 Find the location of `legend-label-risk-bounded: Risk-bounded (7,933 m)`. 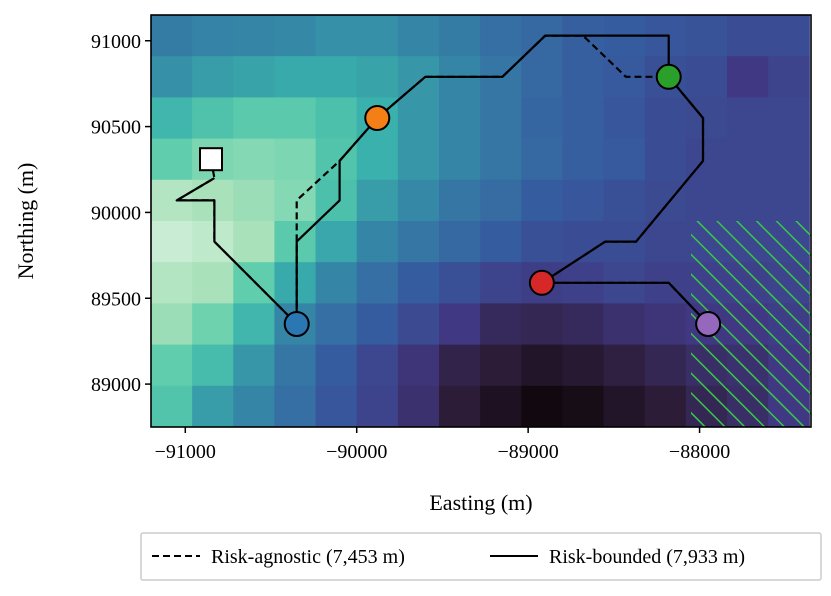

legend-label-risk-bounded: Risk-bounded (7,933 m) is located at coordinates (647, 557).